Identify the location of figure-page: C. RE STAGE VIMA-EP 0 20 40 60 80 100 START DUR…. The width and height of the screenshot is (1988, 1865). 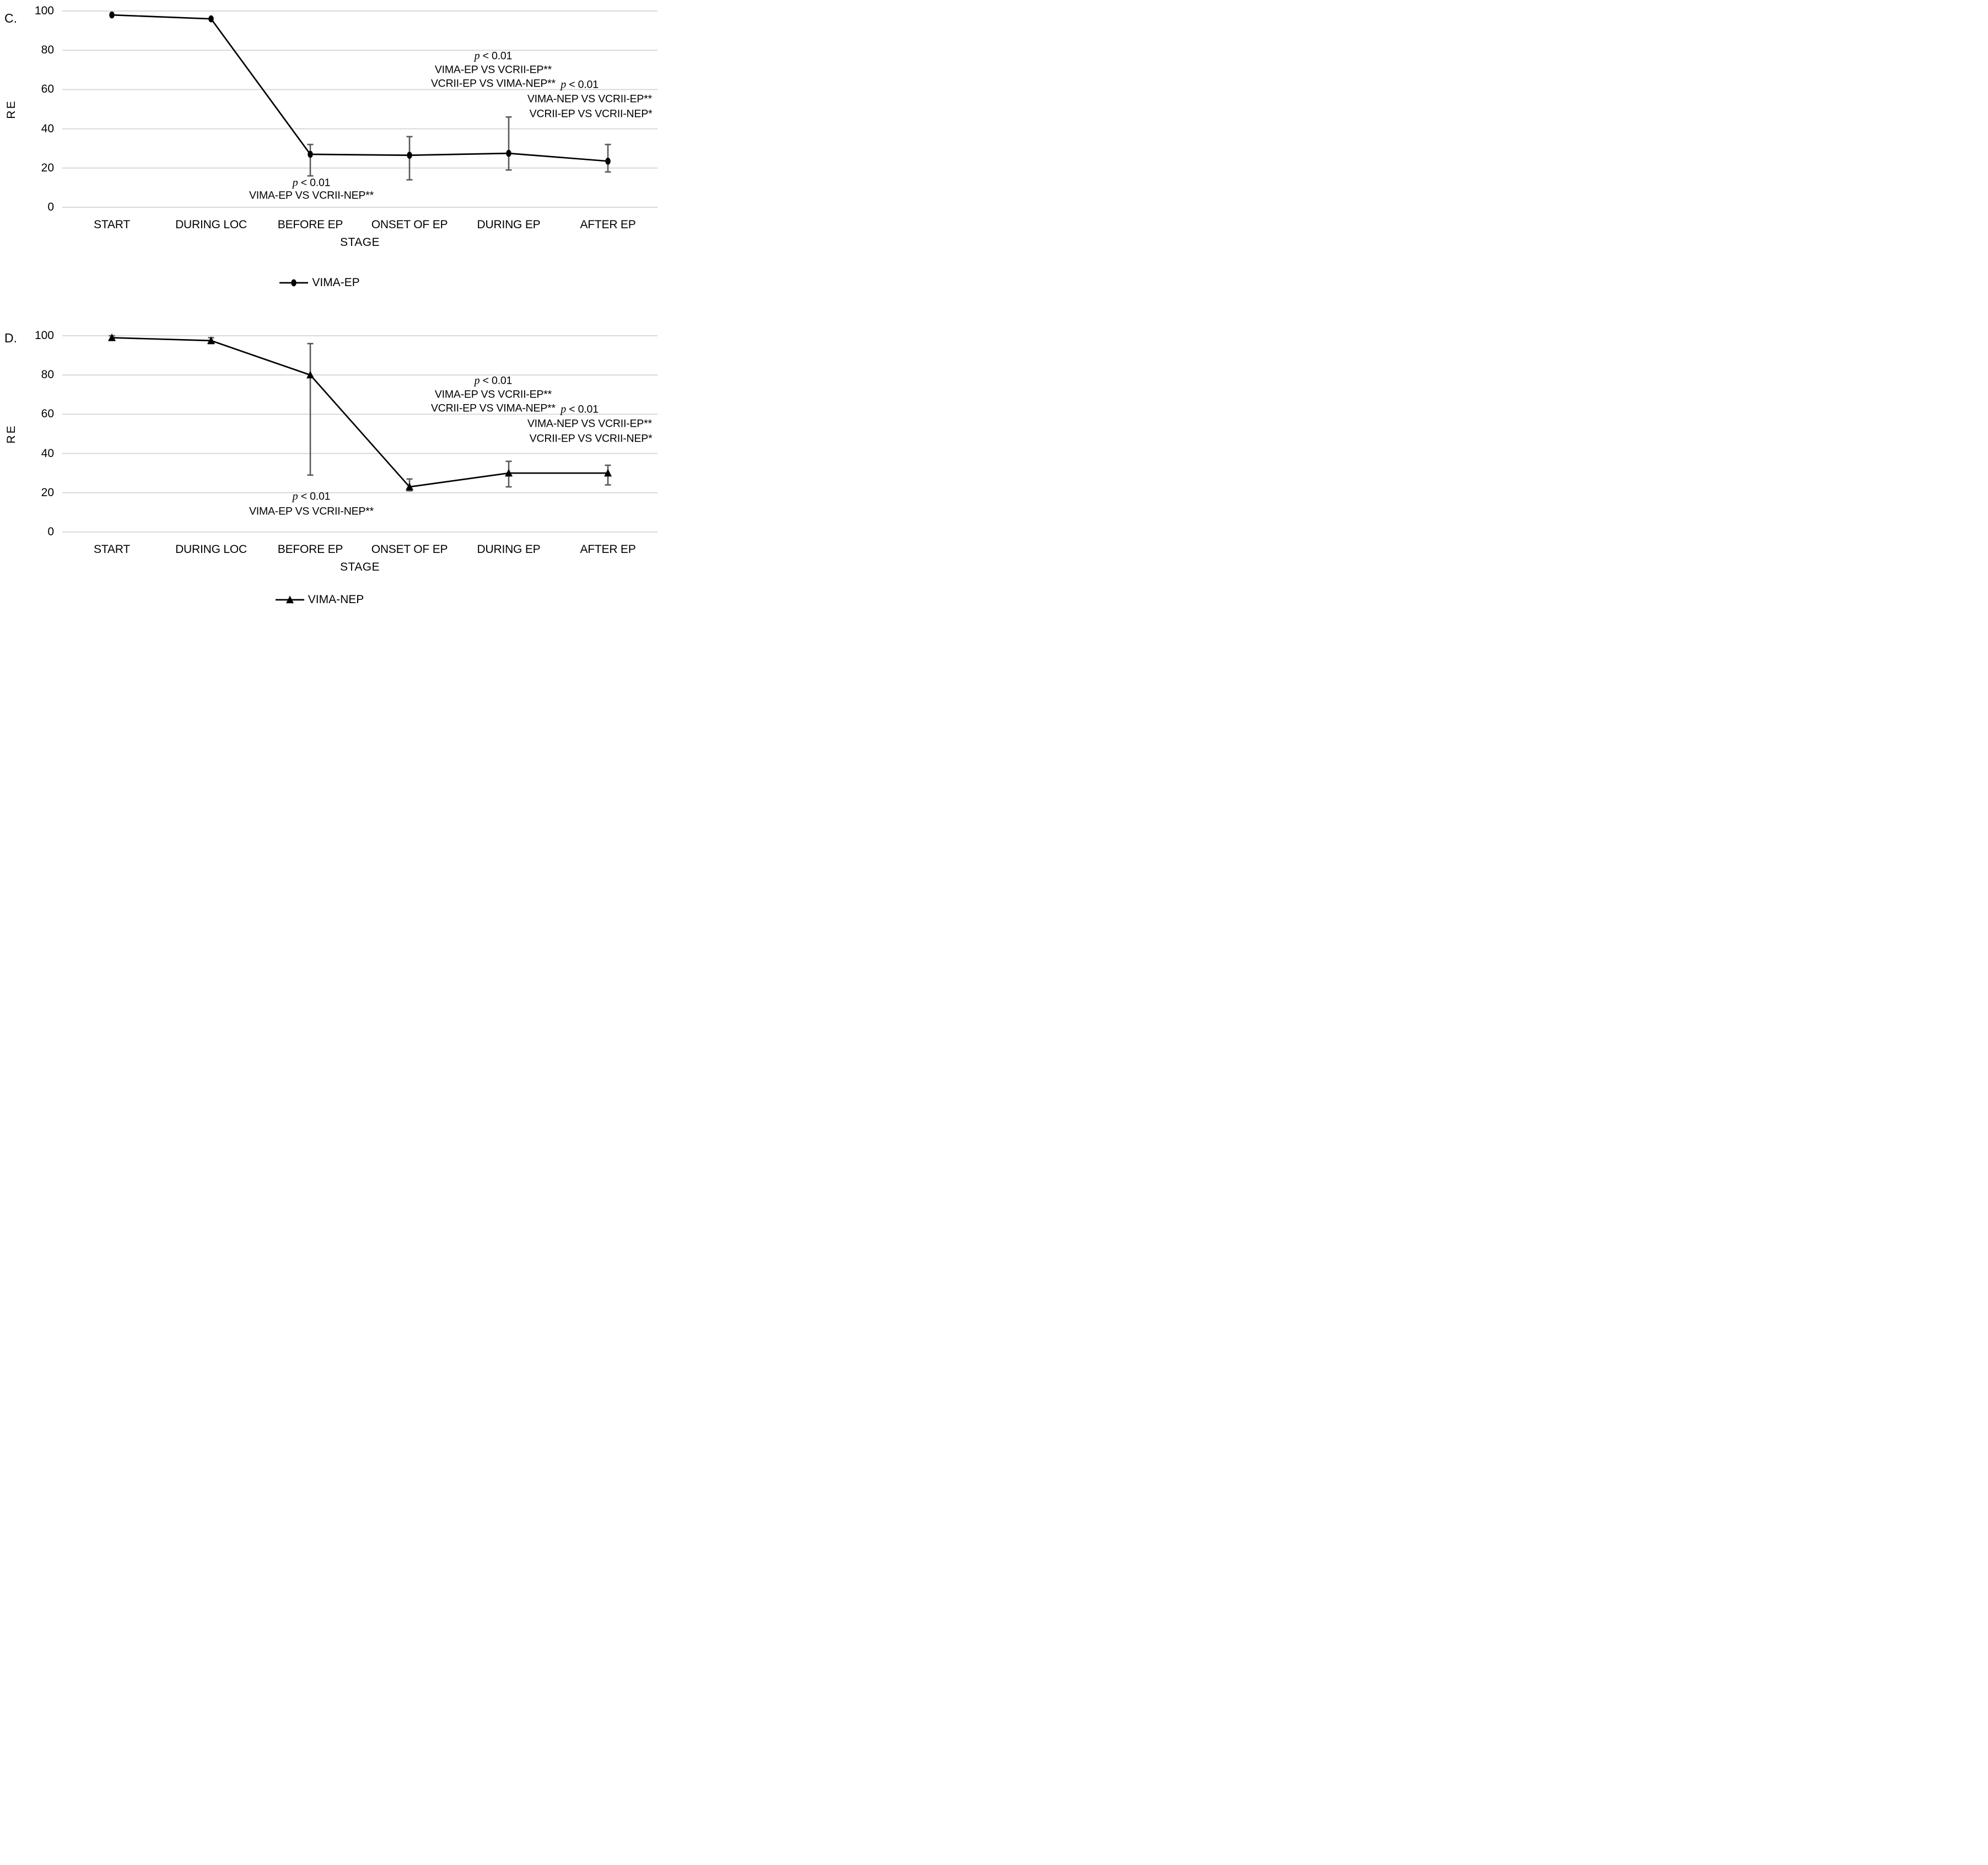
(331, 311).